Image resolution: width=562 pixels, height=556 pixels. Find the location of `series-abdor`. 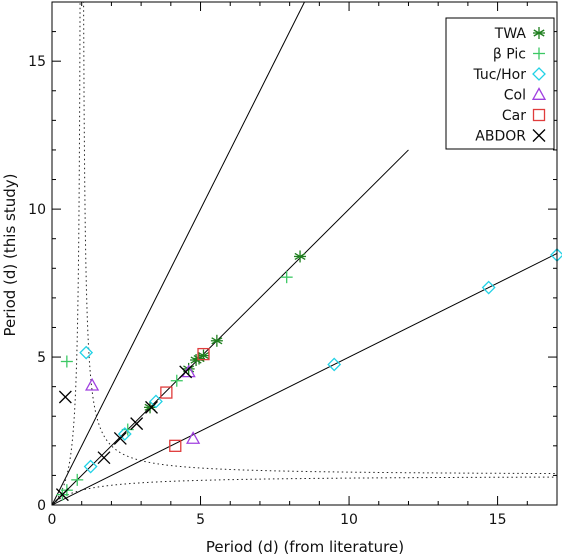

series-abdor is located at coordinates (124, 433).